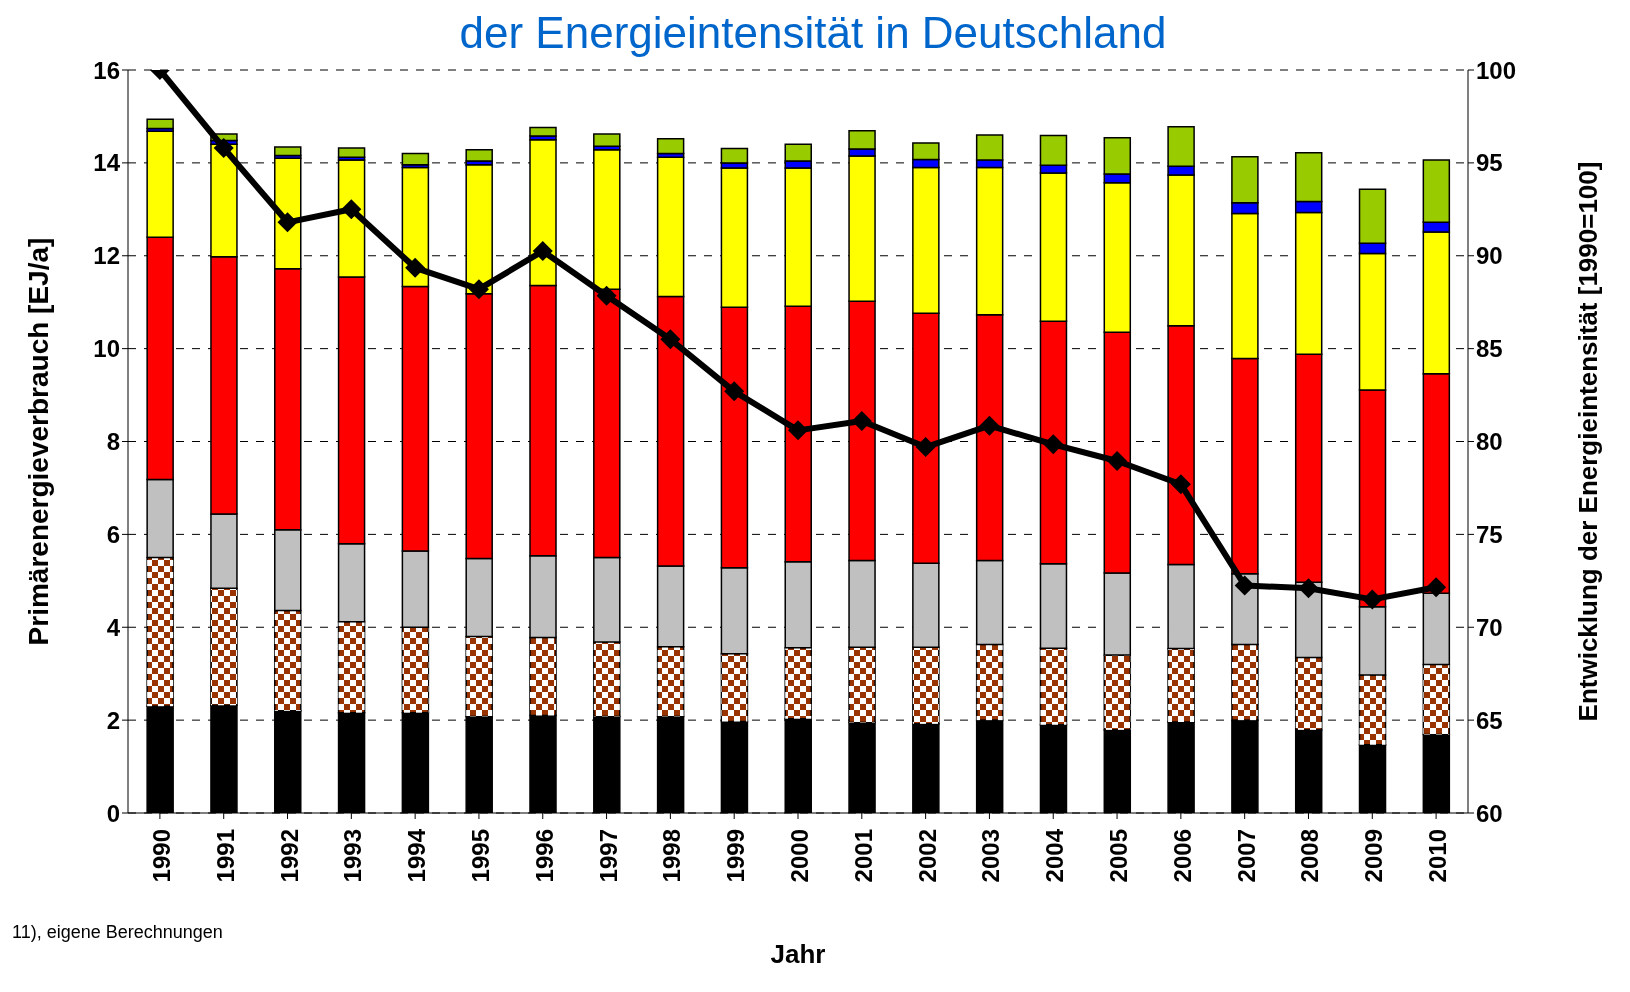 This screenshot has height=992, width=1630. I want to click on chart-title: der Energieintensität in Deutschland, so click(813, 33).